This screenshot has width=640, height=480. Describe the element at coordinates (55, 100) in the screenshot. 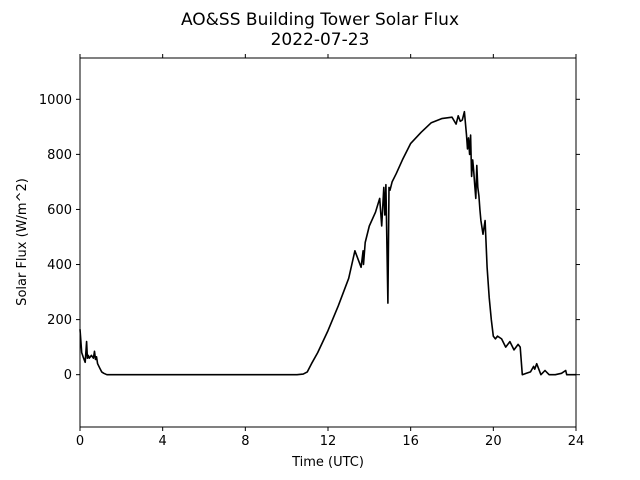

I see `y-tick-label: 1000` at that location.